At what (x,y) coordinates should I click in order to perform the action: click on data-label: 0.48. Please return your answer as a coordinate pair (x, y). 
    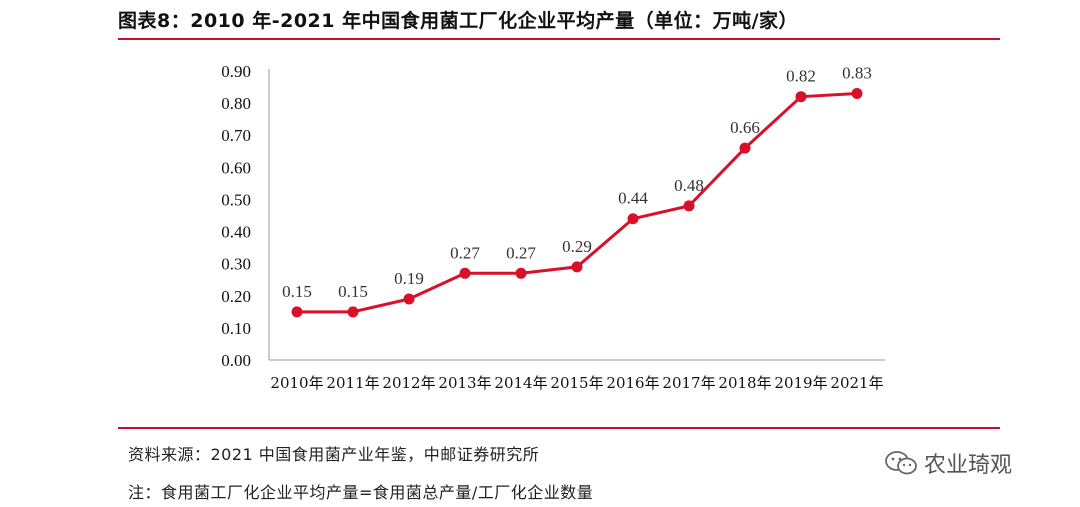
    Looking at the image, I should click on (689, 185).